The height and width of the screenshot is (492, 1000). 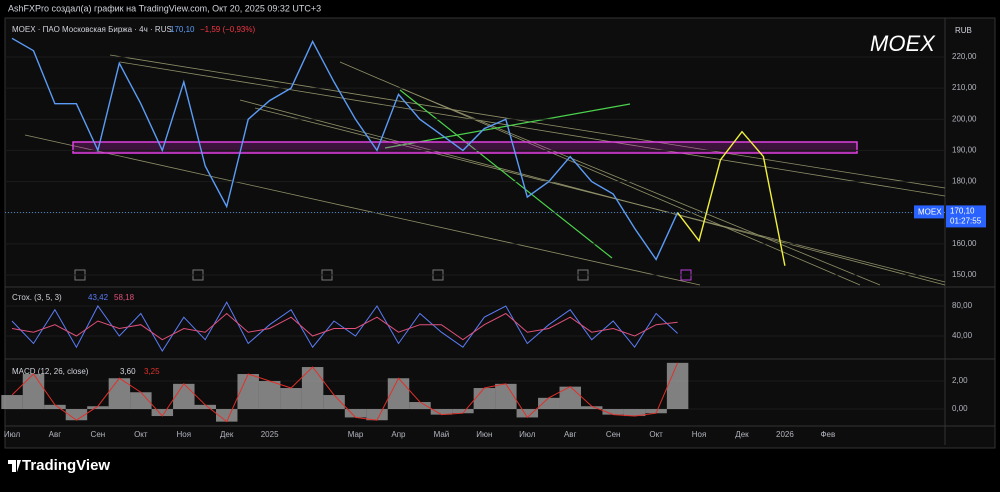 What do you see at coordinates (960, 408) in the screenshot?
I see `y-tick-label: 0,00` at bounding box center [960, 408].